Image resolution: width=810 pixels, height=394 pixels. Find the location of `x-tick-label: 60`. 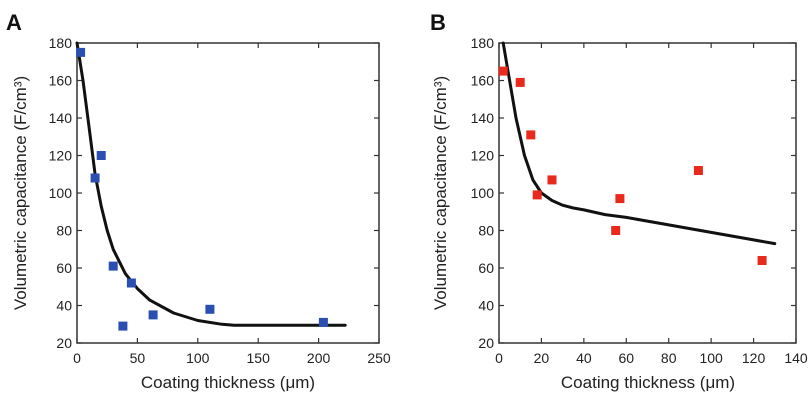

x-tick-label: 60 is located at coordinates (626, 358).